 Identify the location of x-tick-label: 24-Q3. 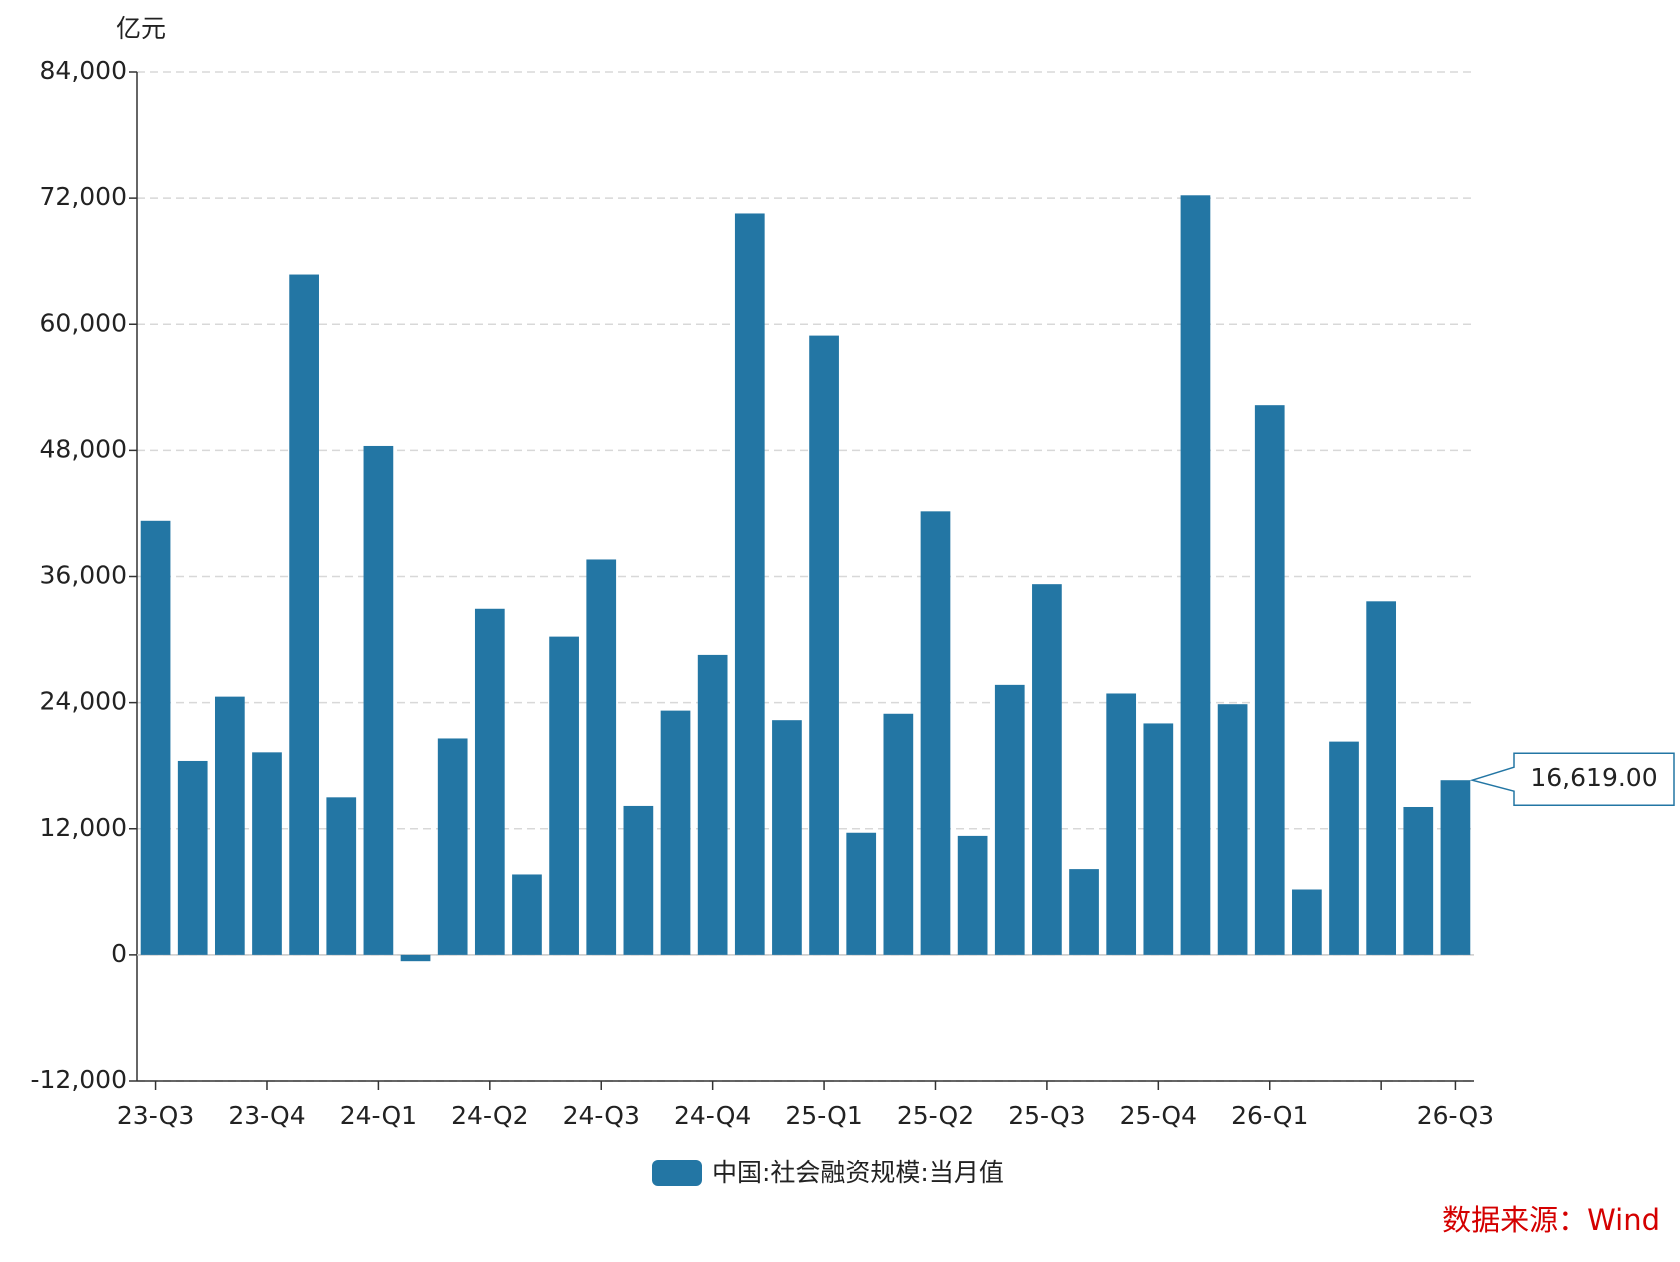
(601, 1115).